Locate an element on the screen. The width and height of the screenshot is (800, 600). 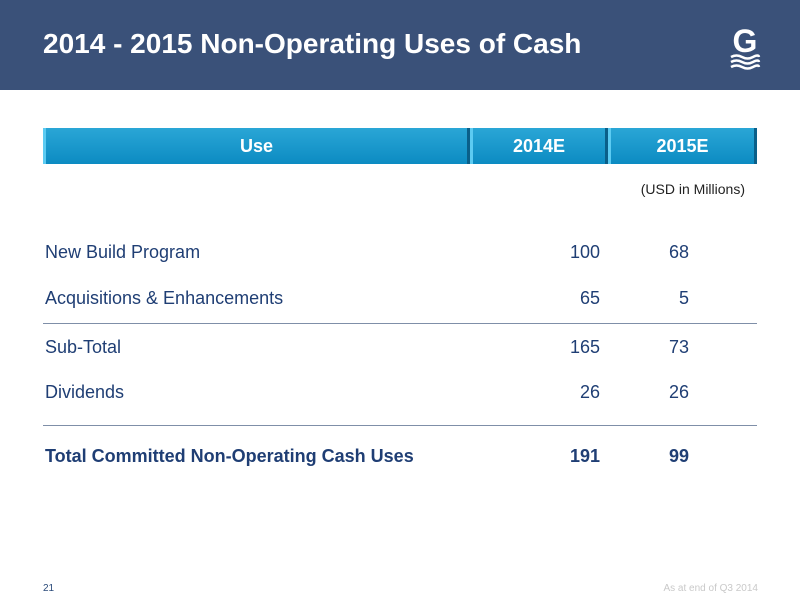
header-use: Use is located at coordinates (256, 146).